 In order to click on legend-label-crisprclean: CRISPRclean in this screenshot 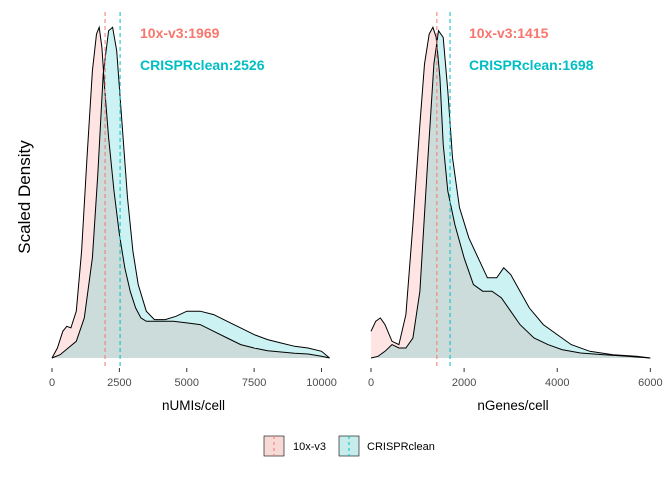, I will do `click(401, 447)`.